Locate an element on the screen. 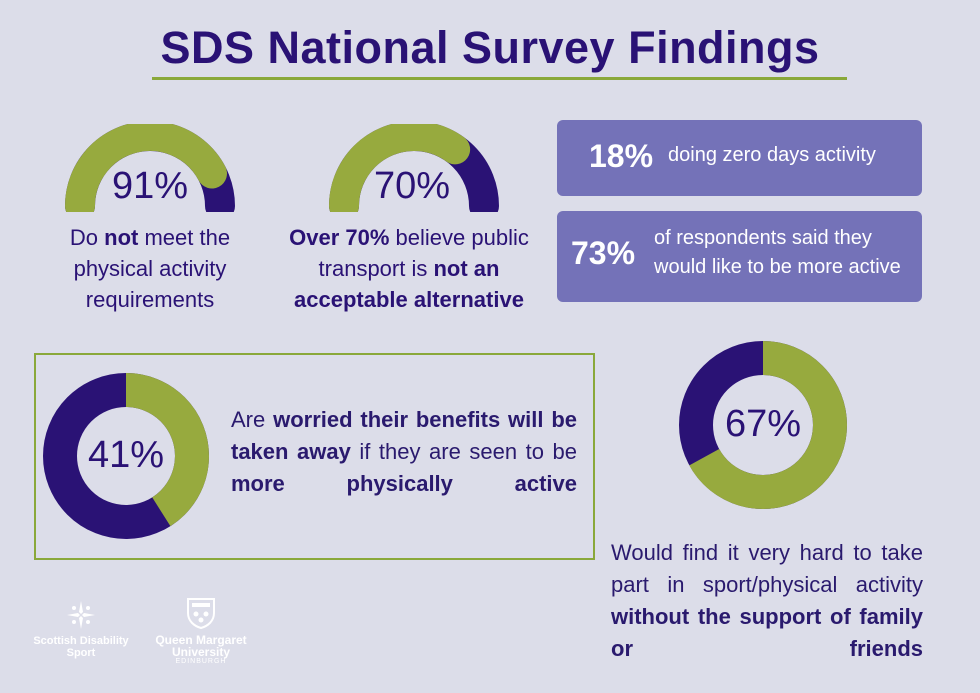 The height and width of the screenshot is (693, 980). gauge-70-value: 70% is located at coordinates (412, 186).